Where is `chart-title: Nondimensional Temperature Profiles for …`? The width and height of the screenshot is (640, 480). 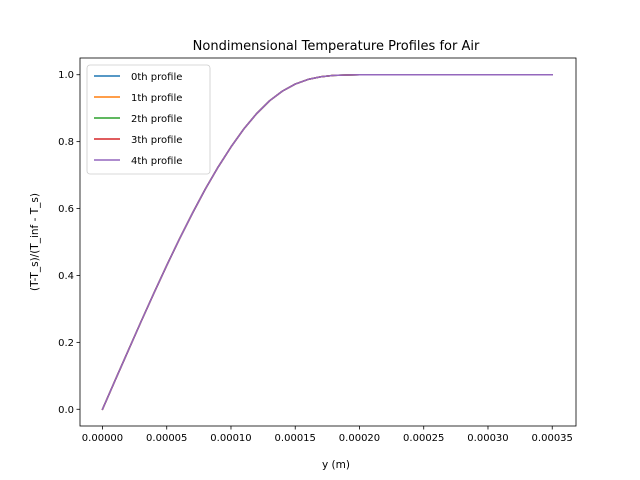
chart-title: Nondimensional Temperature Profiles for … is located at coordinates (336, 46).